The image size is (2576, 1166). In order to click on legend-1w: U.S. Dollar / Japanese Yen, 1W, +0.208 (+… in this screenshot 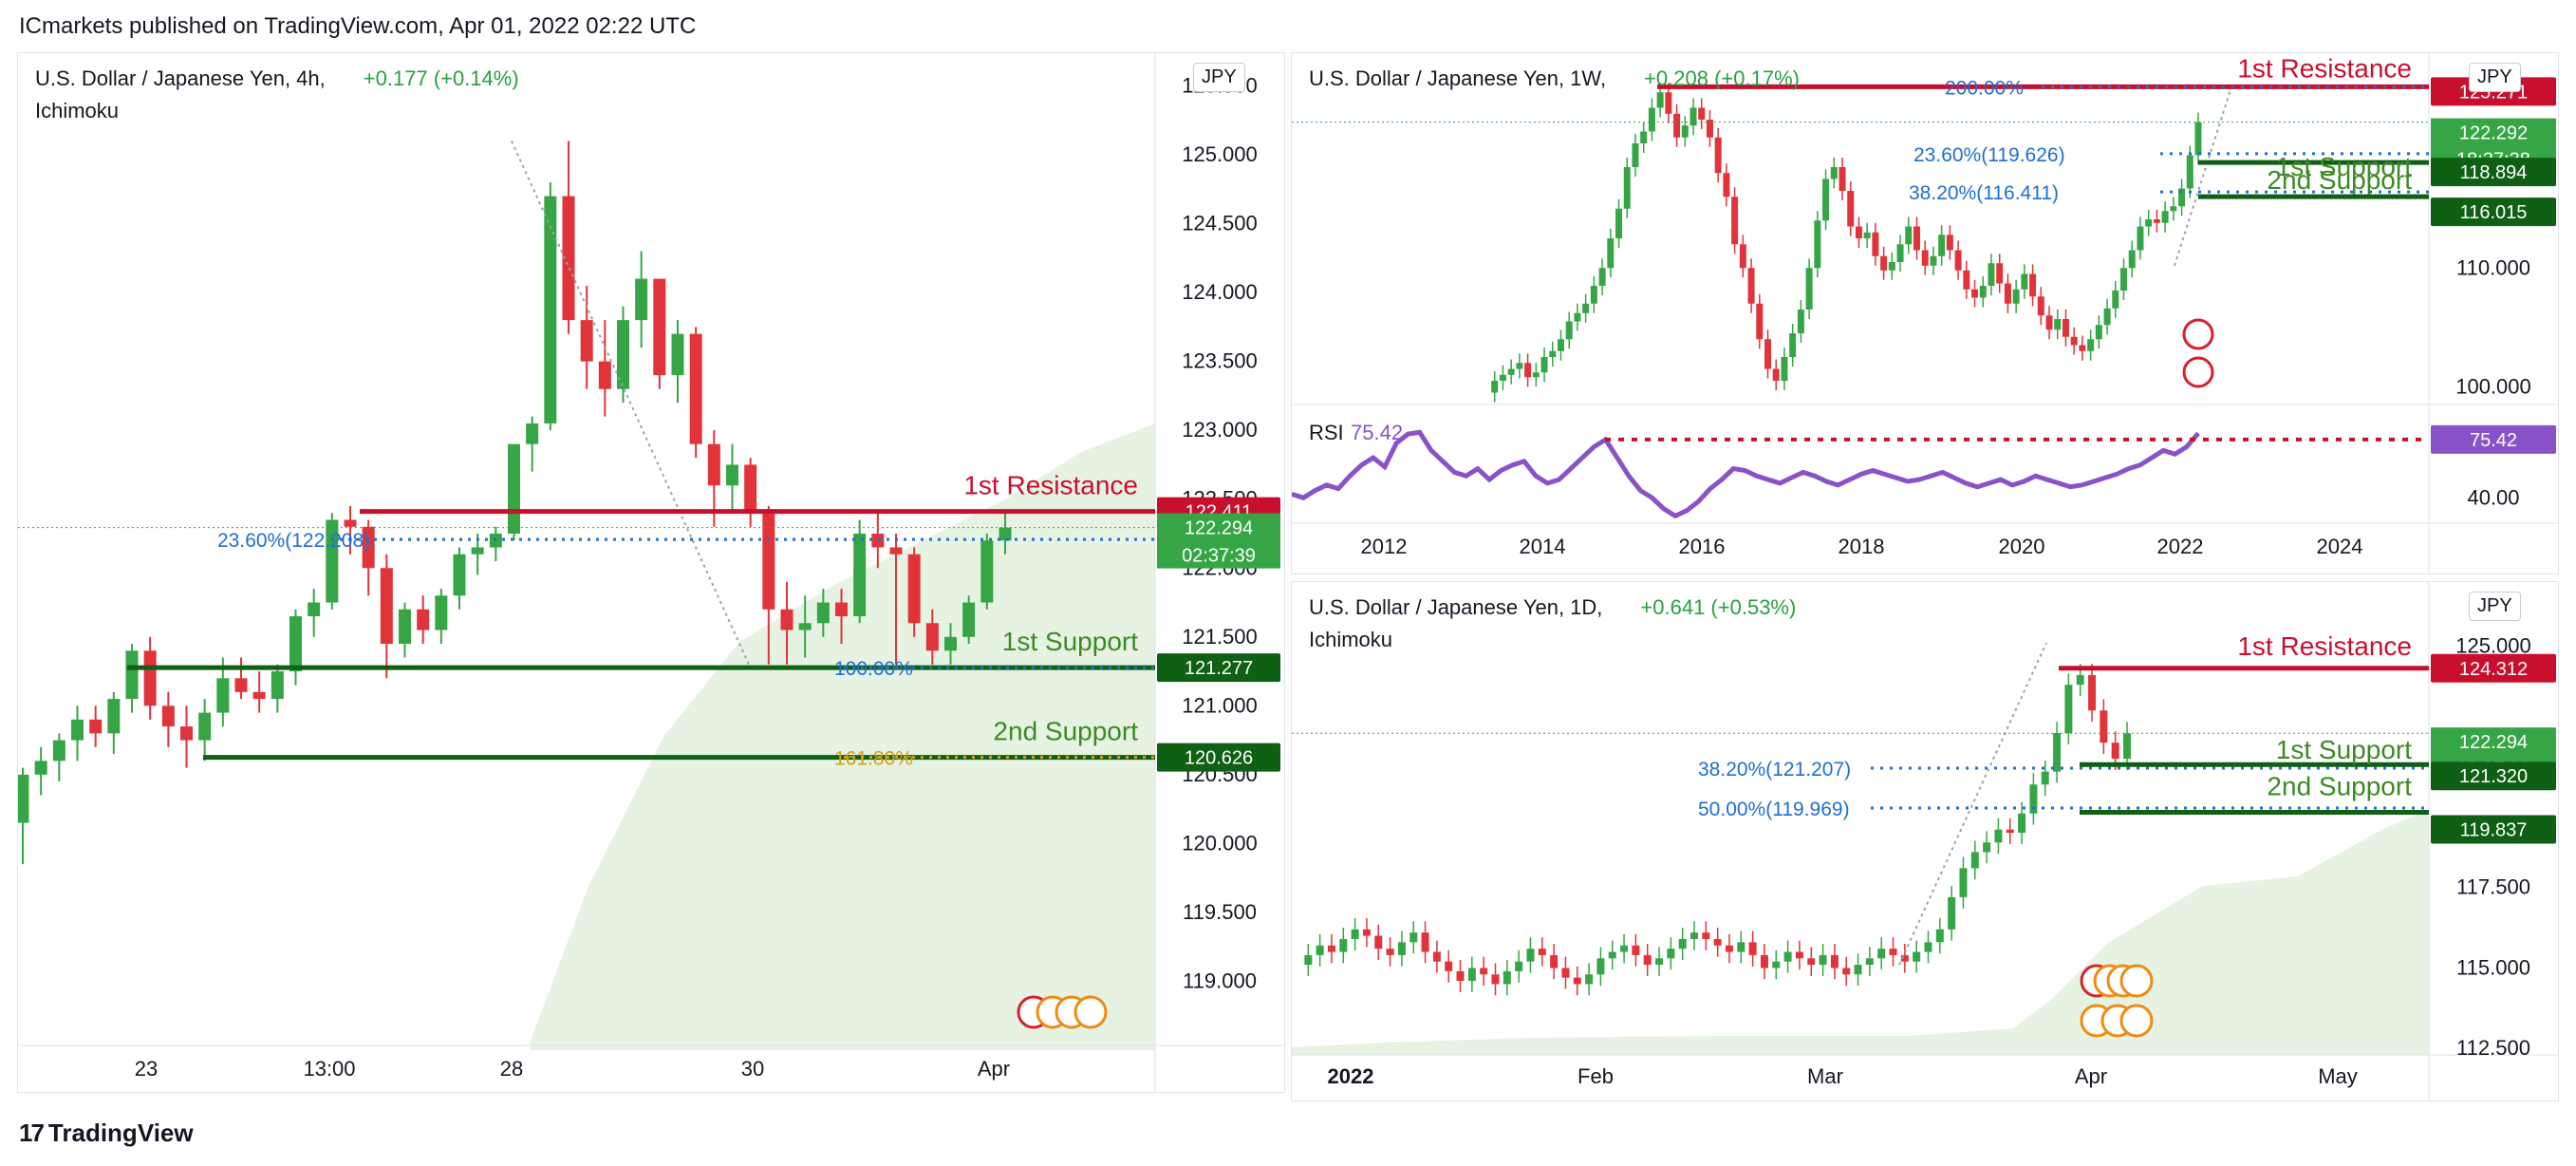, I will do `click(1554, 79)`.